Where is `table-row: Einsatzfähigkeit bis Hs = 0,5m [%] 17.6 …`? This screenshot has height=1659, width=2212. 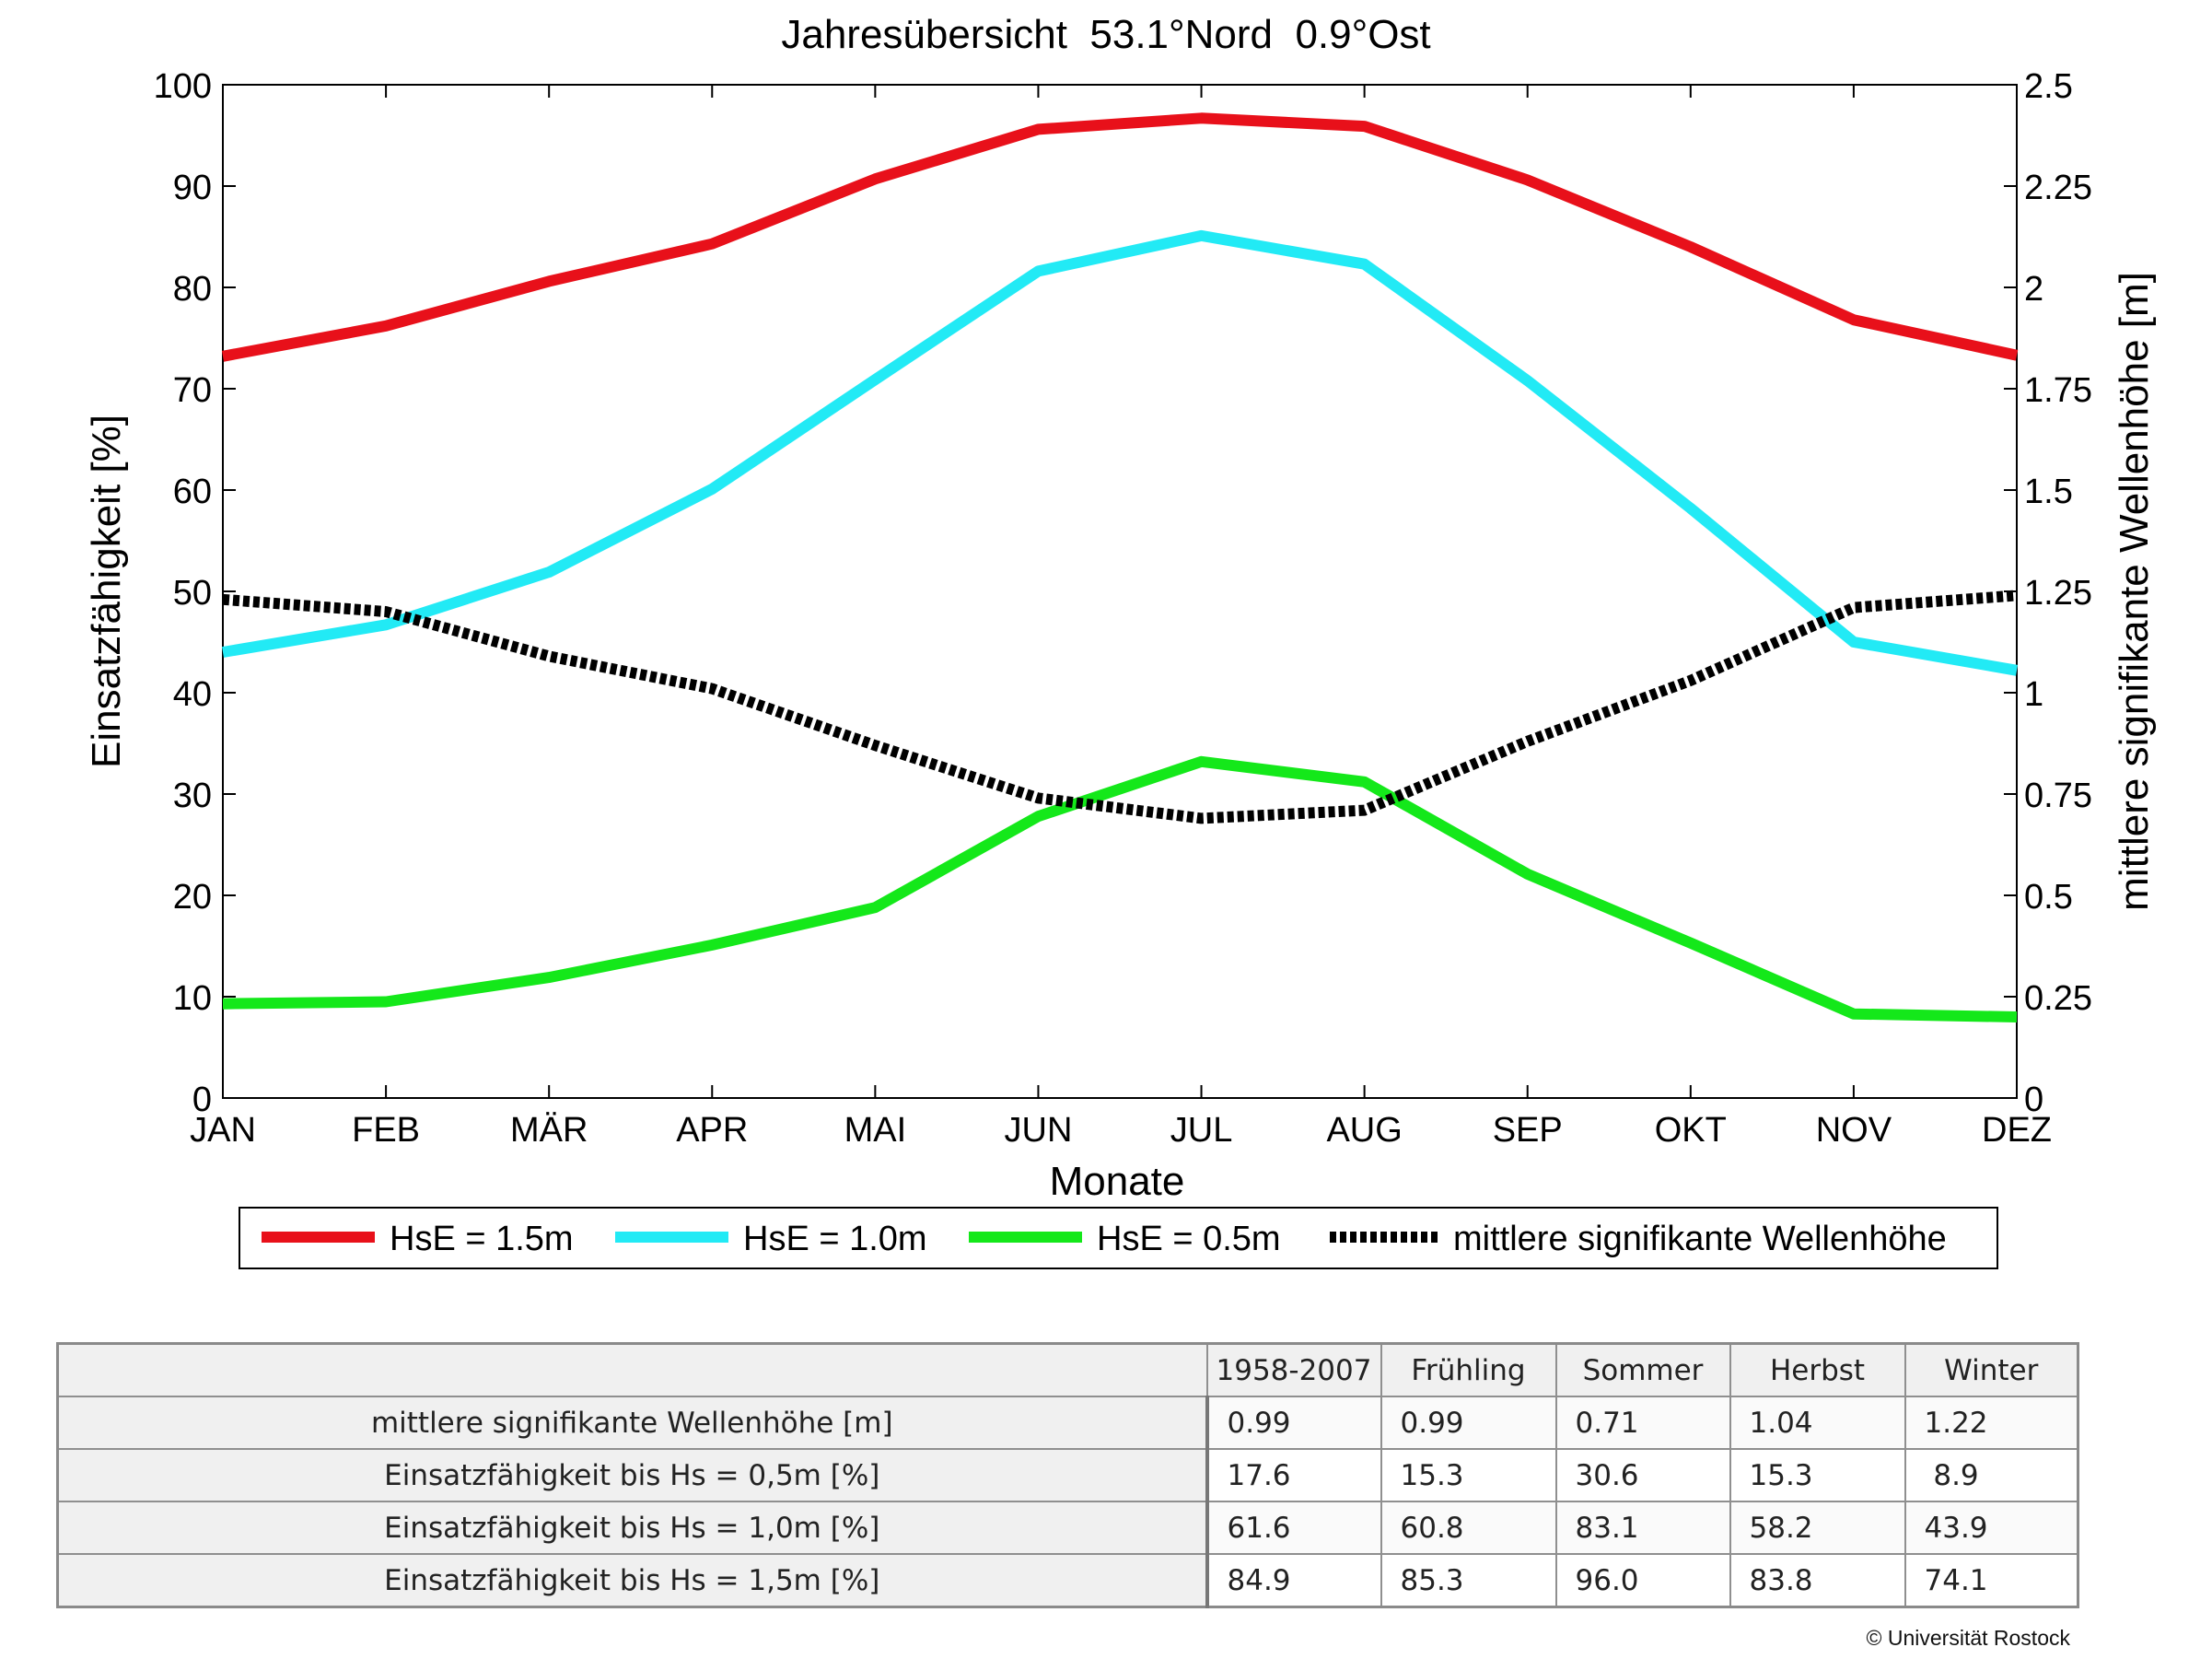
table-row: Einsatzfähigkeit bis Hs = 0,5m [%] 17.6 … is located at coordinates (1068, 1475).